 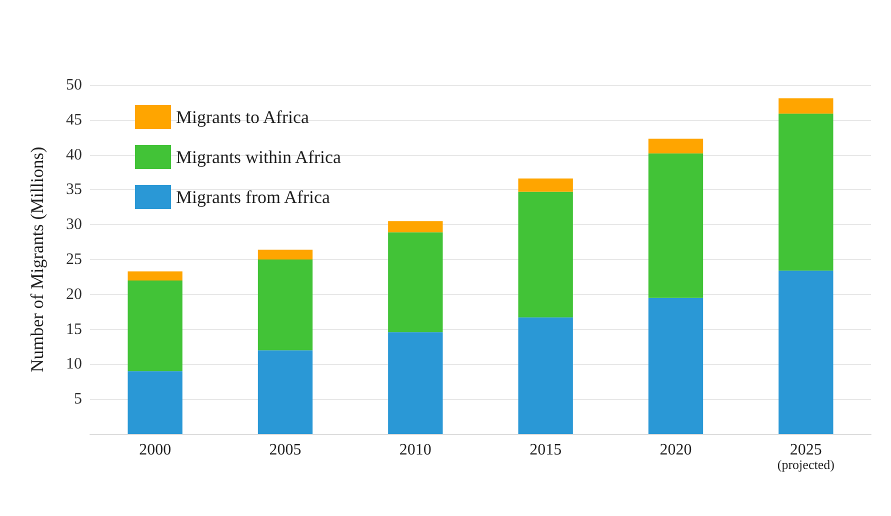 I want to click on x-tick-label: 2015, so click(x=546, y=450).